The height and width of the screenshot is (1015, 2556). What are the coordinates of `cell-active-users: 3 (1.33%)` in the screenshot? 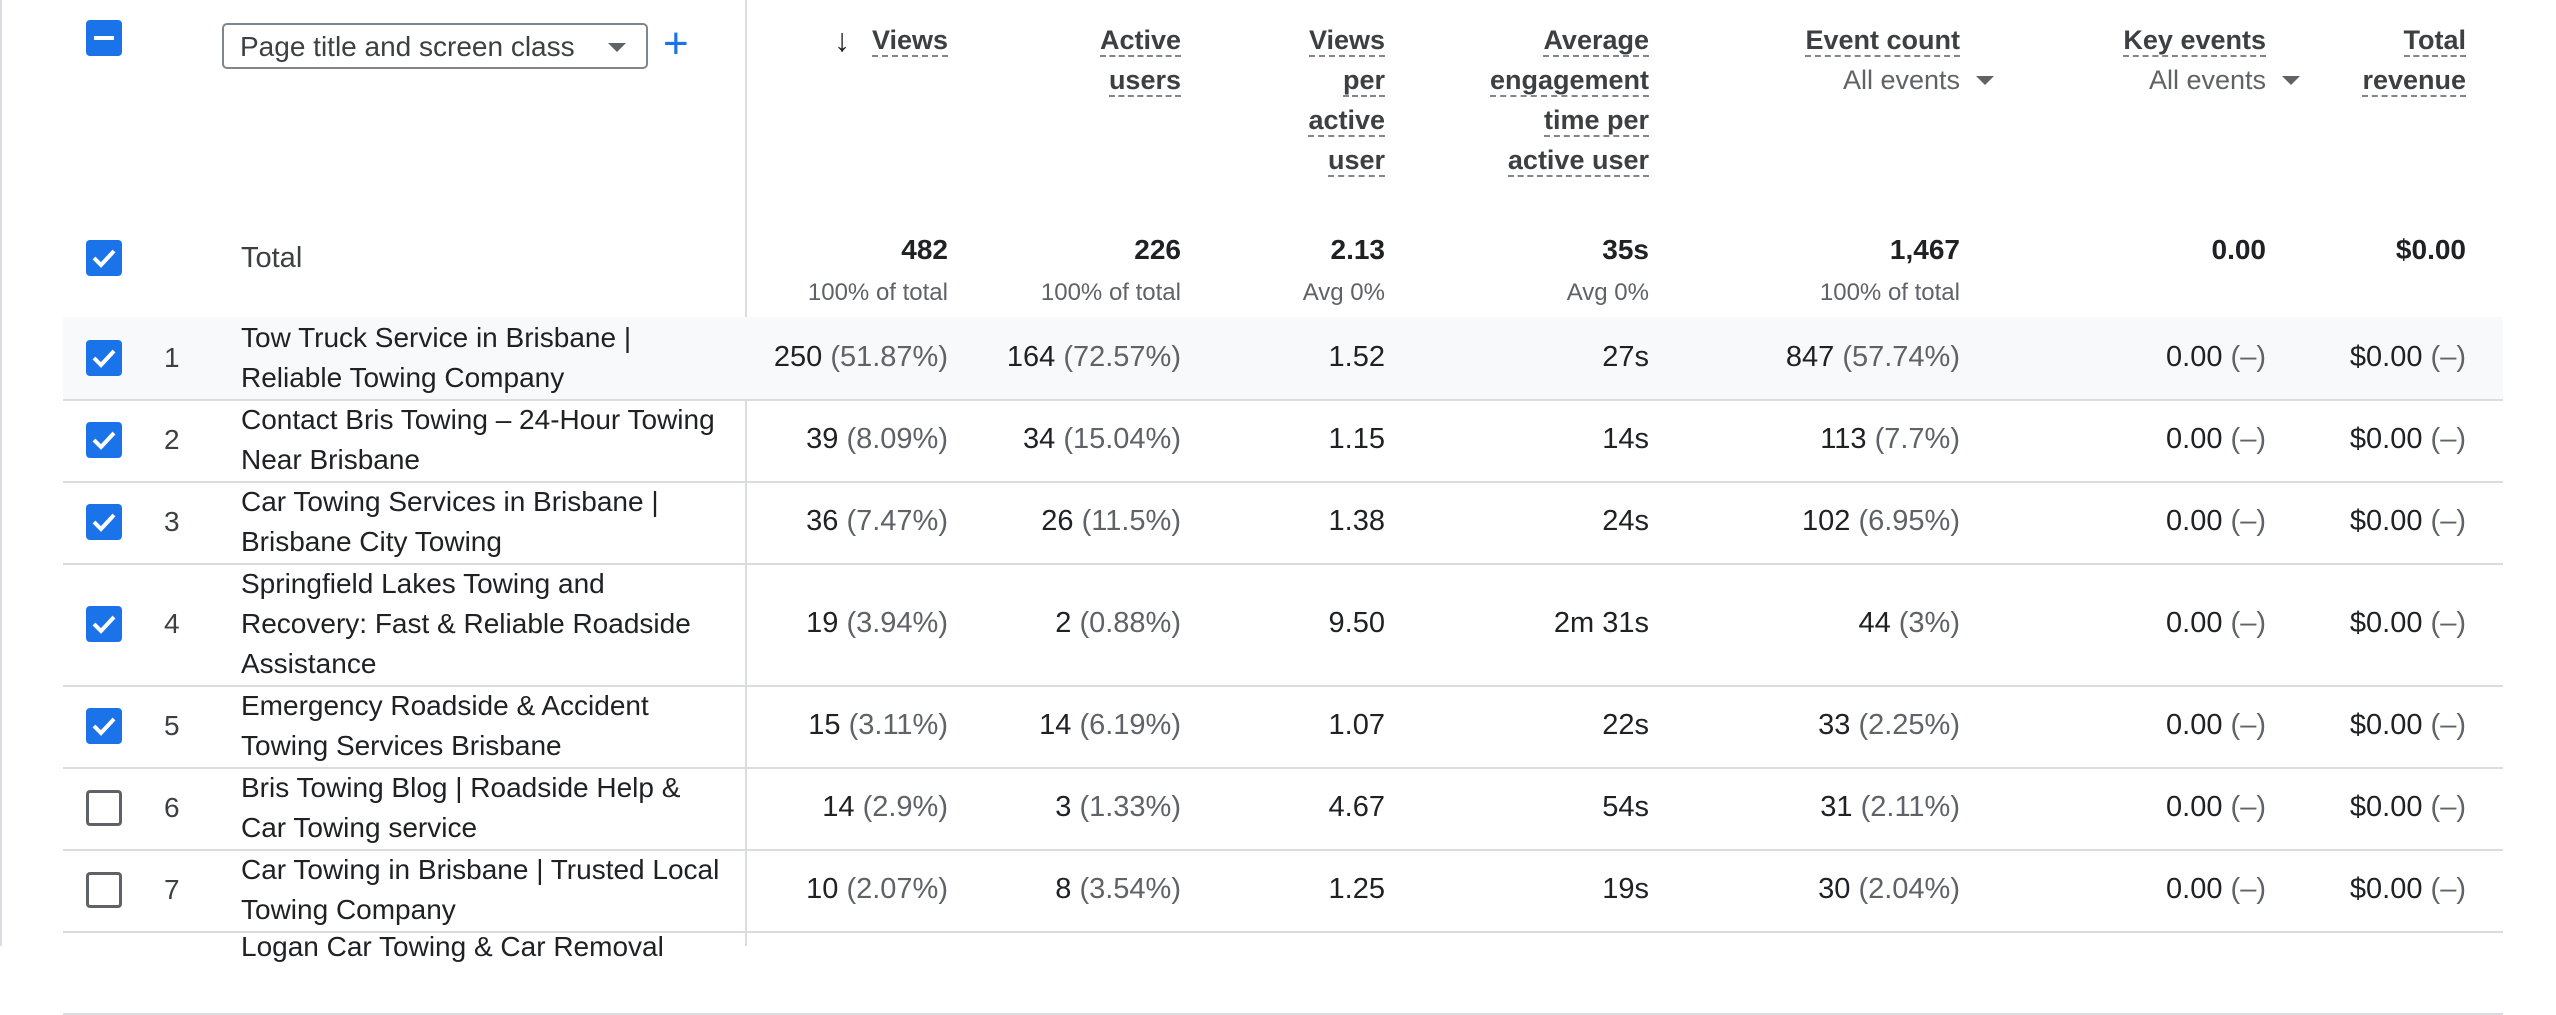 It's located at (1118, 807).